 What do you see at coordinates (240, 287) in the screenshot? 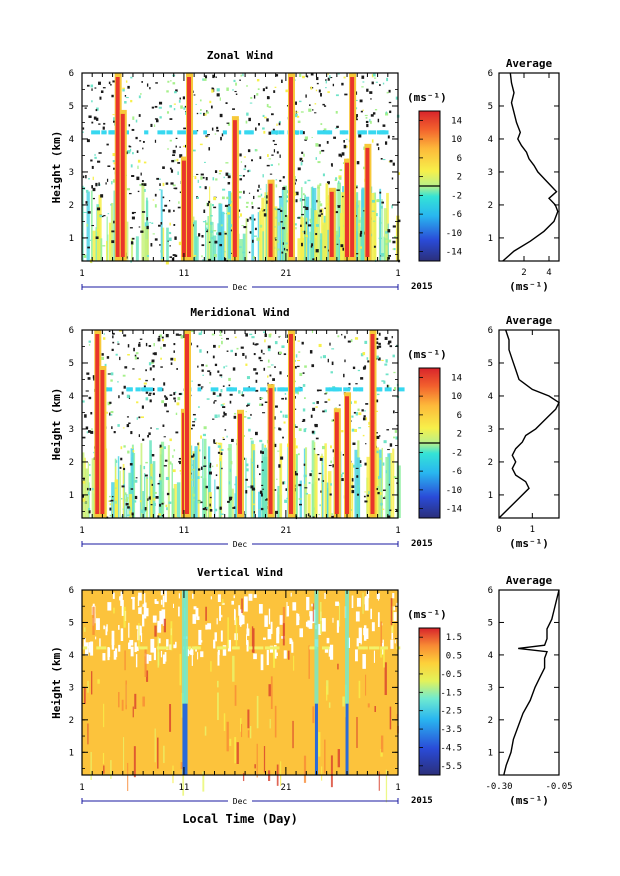
I see `month-label: Dec` at bounding box center [240, 287].